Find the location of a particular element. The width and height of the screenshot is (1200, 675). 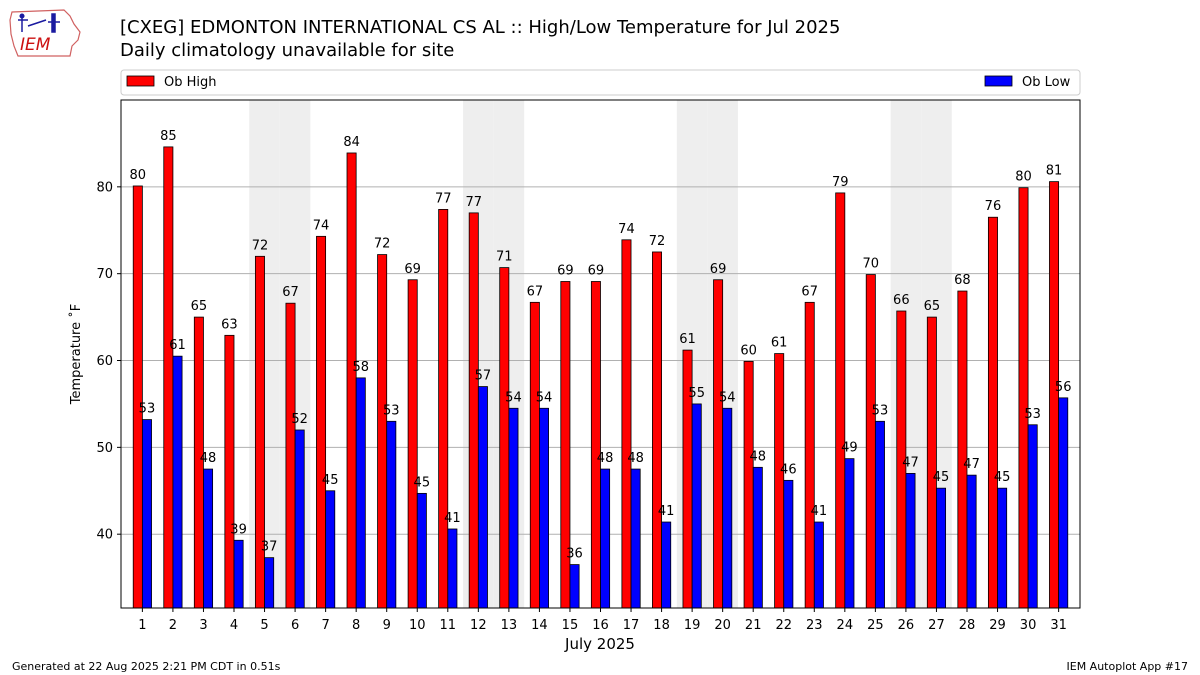

y-tick-label: 60 is located at coordinates (104, 361).